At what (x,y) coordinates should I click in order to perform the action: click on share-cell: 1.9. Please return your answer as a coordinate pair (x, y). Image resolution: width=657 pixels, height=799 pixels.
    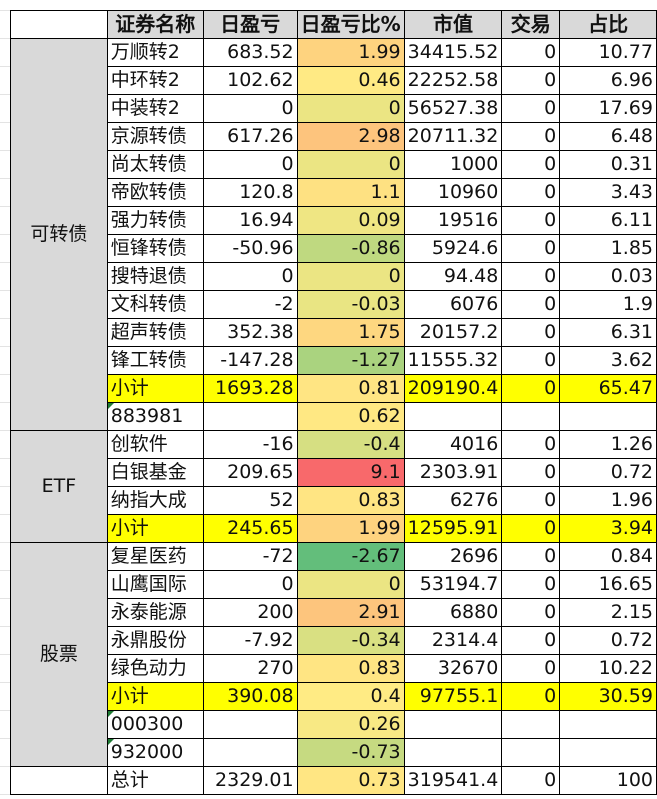
    Looking at the image, I should click on (608, 304).